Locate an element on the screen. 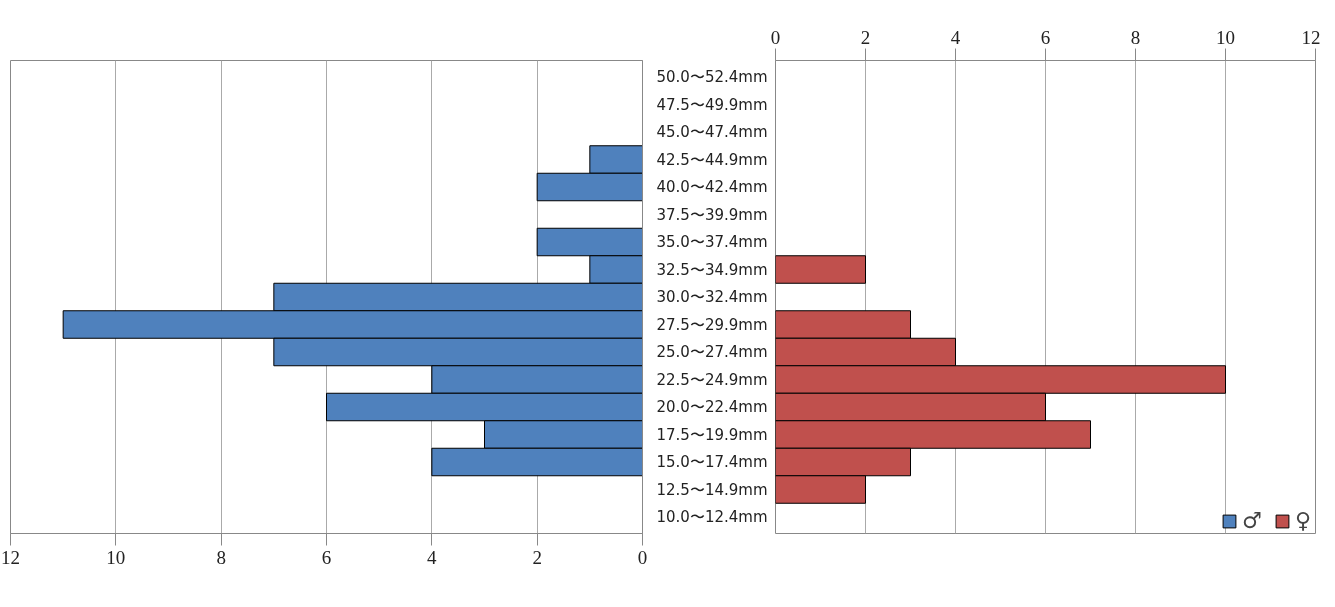  y-tick-label: 42.5〜44.9mm is located at coordinates (712, 159).